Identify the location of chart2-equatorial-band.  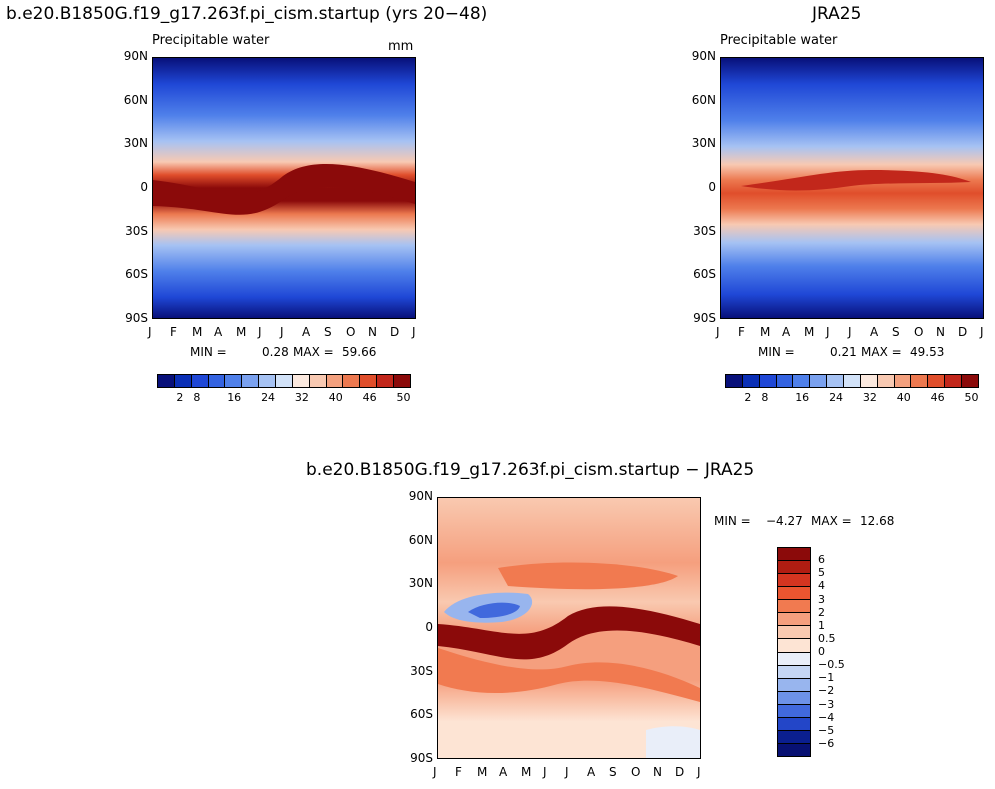
(856, 180).